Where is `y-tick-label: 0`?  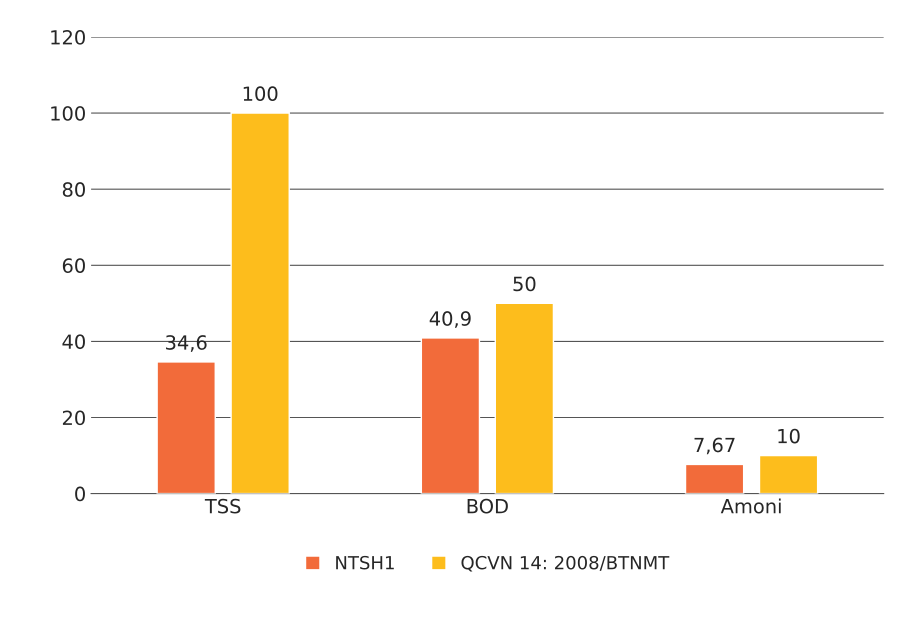
y-tick-label: 0 is located at coordinates (80, 494).